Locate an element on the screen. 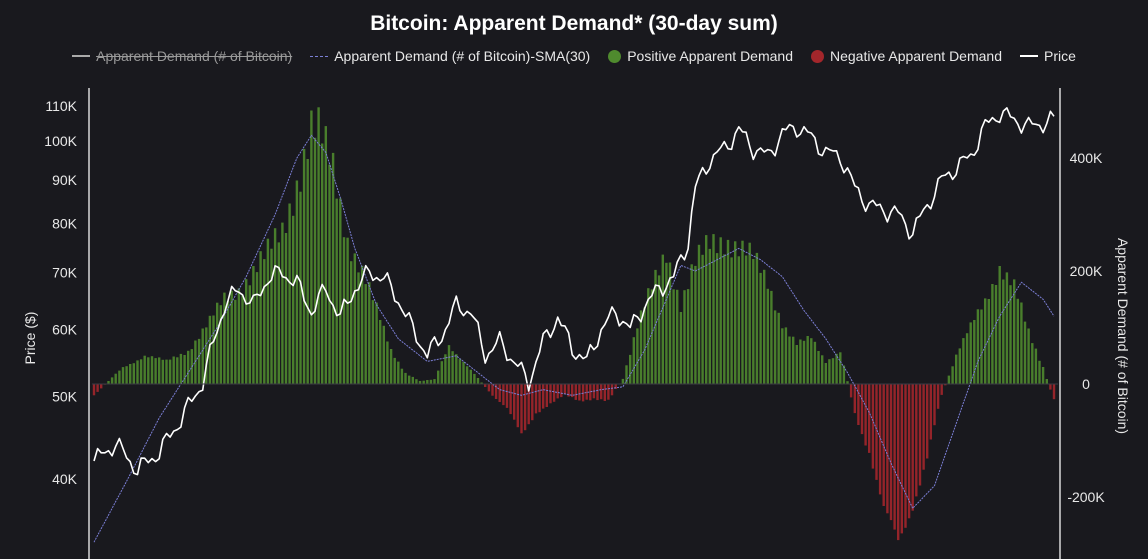 This screenshot has height=559, width=1148. legend-item-price: Price is located at coordinates (1047, 56).